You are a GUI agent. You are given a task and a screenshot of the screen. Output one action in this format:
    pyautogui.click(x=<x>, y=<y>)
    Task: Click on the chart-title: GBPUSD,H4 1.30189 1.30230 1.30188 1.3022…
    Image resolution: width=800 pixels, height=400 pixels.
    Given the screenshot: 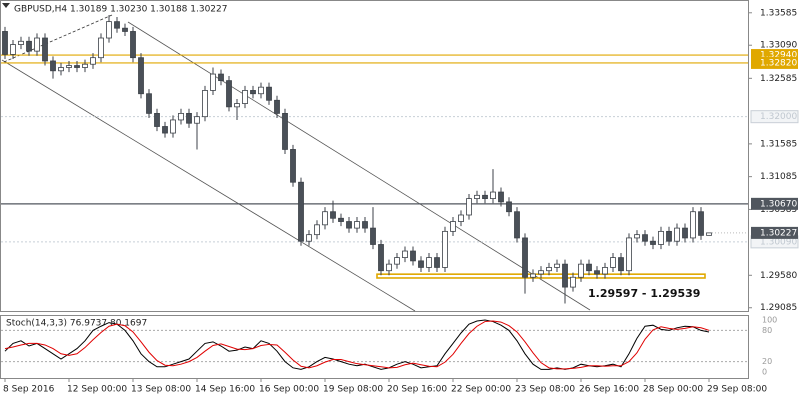 What is the action you would take?
    pyautogui.click(x=120, y=10)
    